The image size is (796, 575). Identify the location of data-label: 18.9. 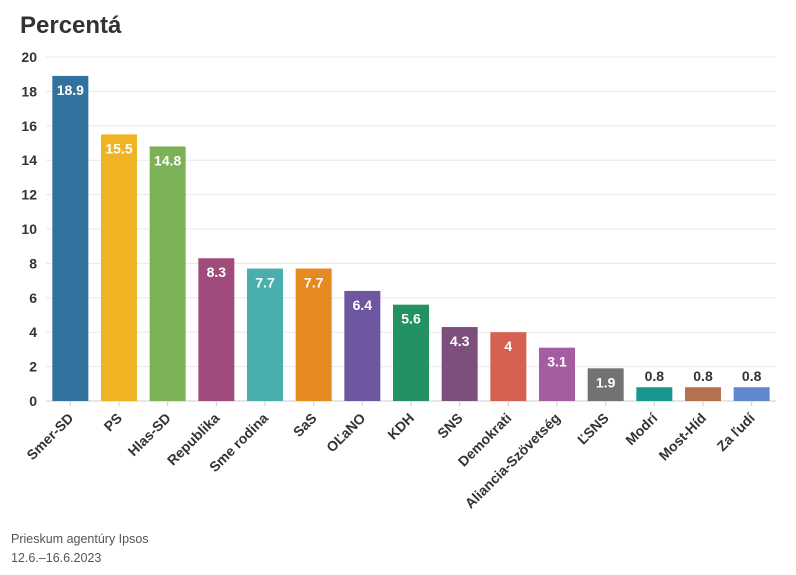
(70, 90).